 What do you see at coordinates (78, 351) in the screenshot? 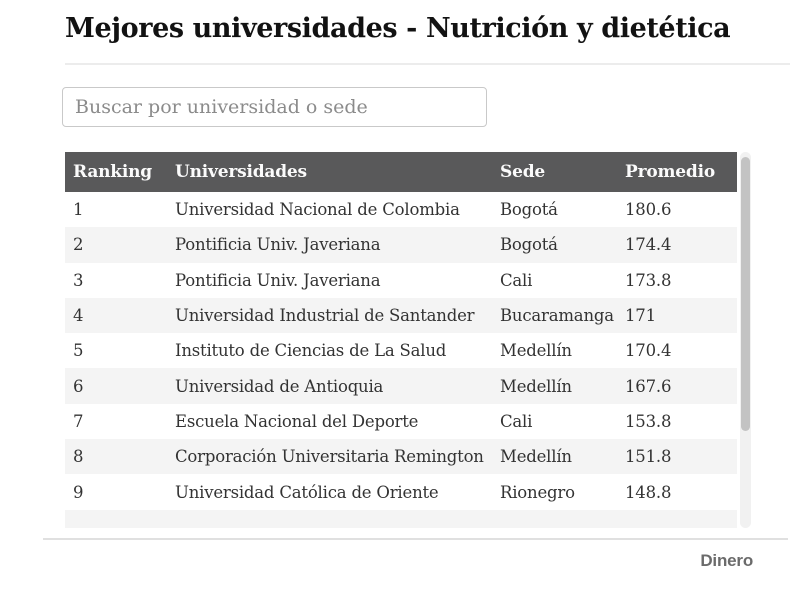
I see `cell-ranking: 5` at bounding box center [78, 351].